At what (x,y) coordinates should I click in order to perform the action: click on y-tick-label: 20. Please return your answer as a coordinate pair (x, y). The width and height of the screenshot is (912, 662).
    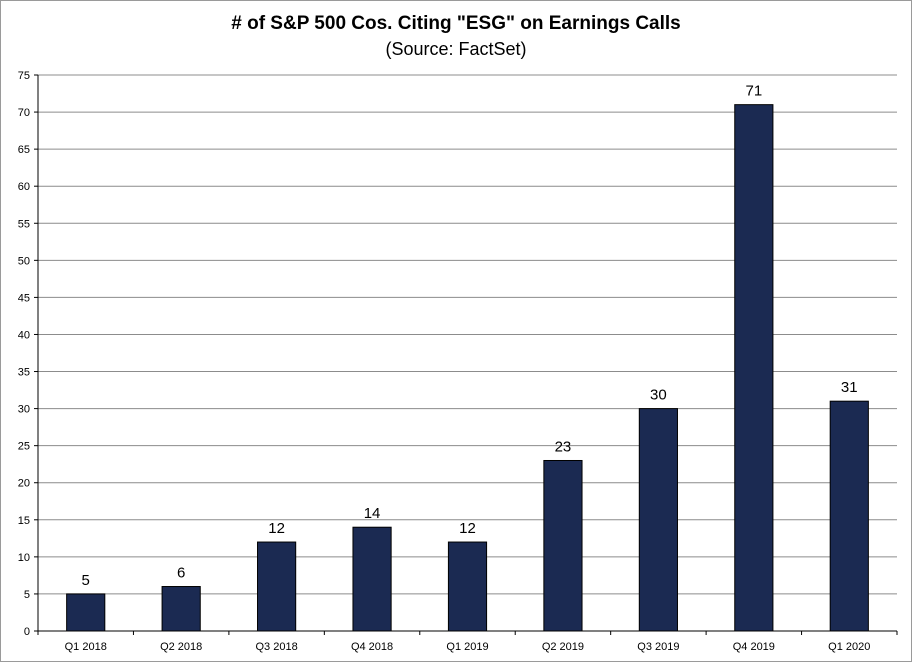
    Looking at the image, I should click on (24, 484).